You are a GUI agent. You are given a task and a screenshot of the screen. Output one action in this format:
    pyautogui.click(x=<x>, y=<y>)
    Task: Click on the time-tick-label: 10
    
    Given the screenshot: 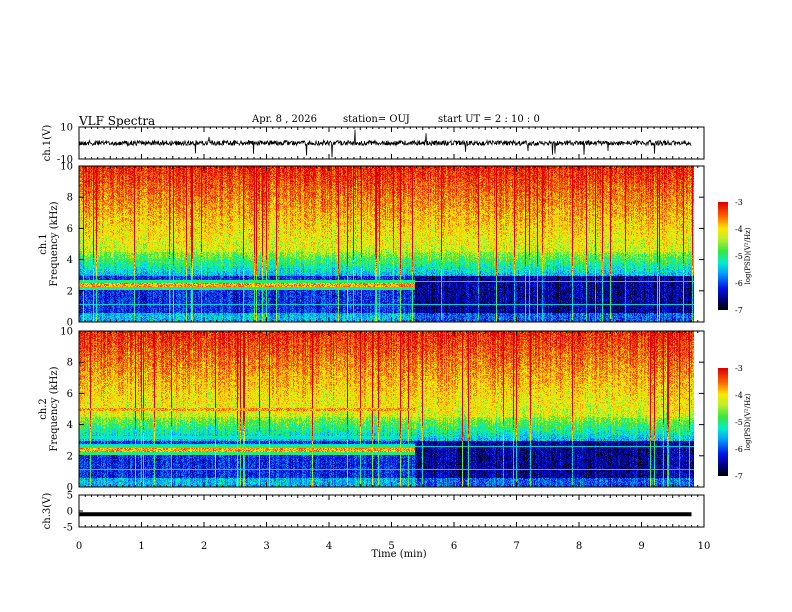 What is the action you would take?
    pyautogui.click(x=704, y=546)
    